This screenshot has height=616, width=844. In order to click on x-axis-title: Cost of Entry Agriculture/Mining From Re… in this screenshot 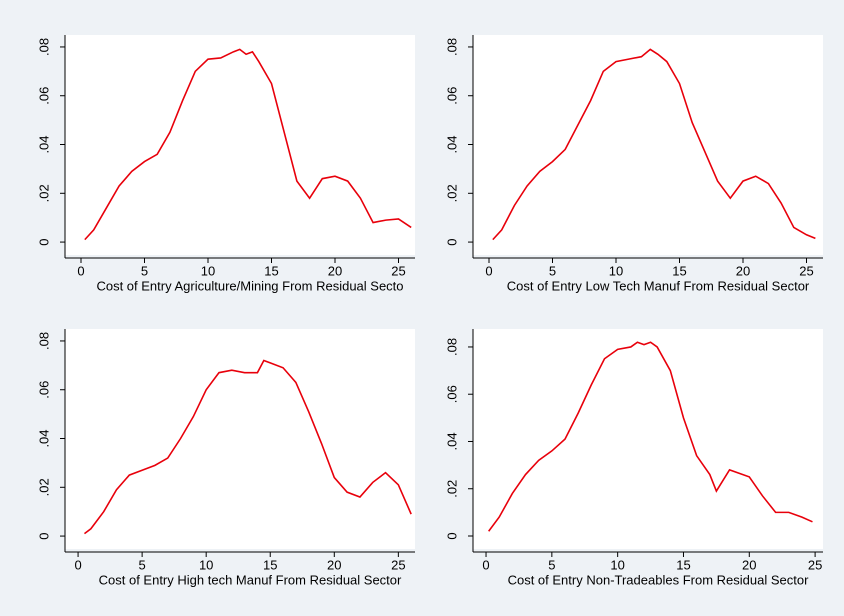, I will do `click(249, 285)`.